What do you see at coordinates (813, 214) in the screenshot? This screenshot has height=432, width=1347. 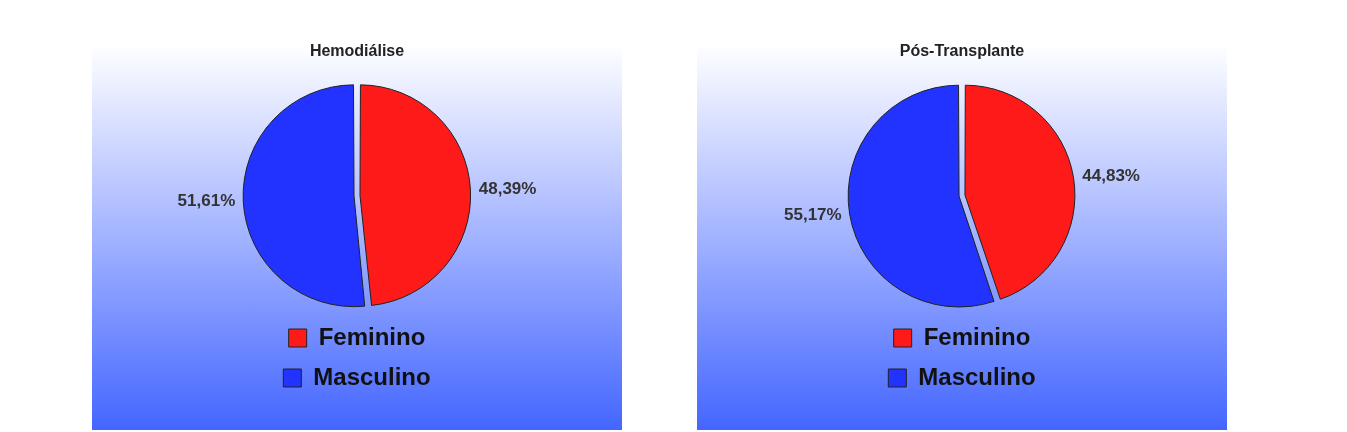 I see `data-label: 55,17%` at bounding box center [813, 214].